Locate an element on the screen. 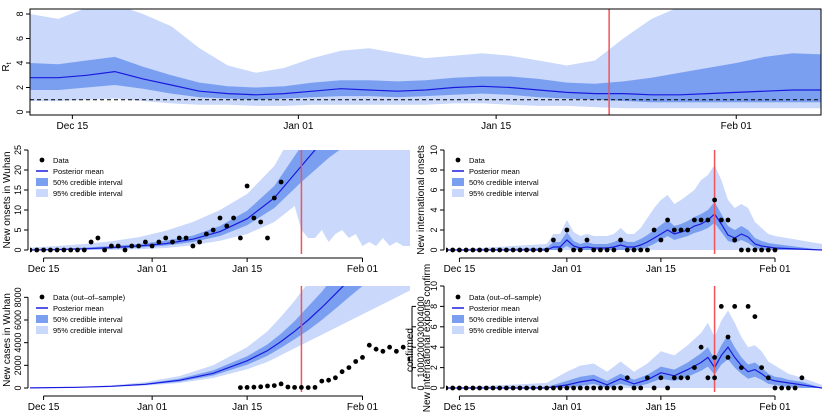 The width and height of the screenshot is (830, 415). wuhan-onsets-ci95-band is located at coordinates (220, 200).